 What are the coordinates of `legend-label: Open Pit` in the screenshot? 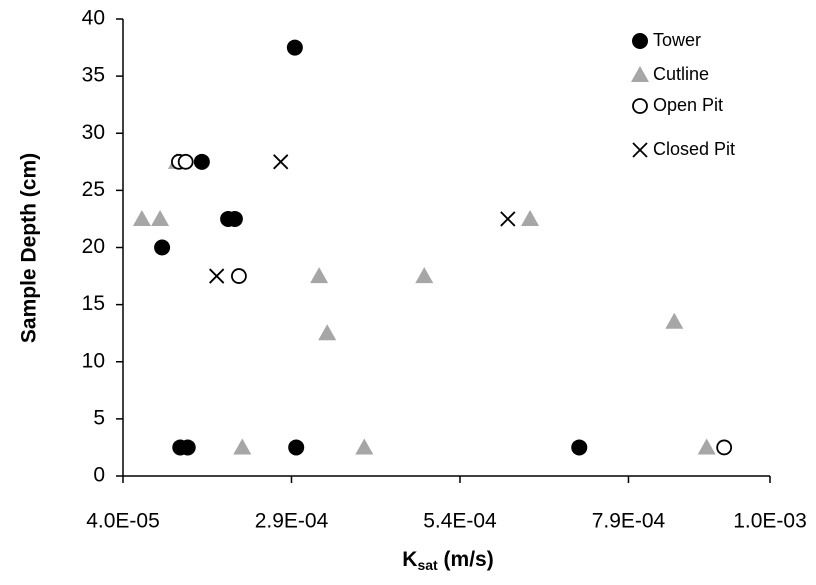 It's located at (688, 105).